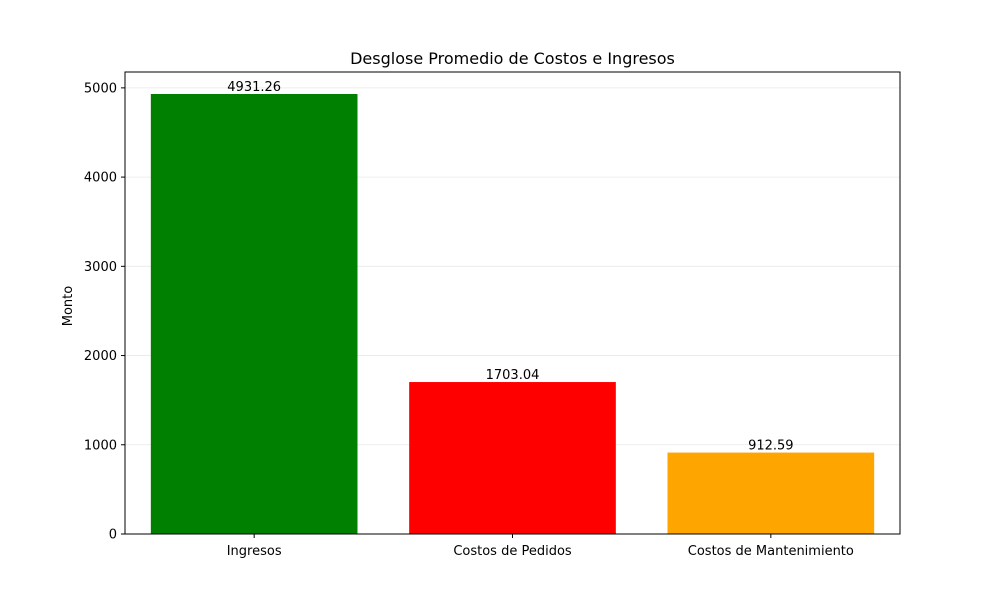  I want to click on x-tick-label: Costos de Mantenimiento, so click(771, 551).